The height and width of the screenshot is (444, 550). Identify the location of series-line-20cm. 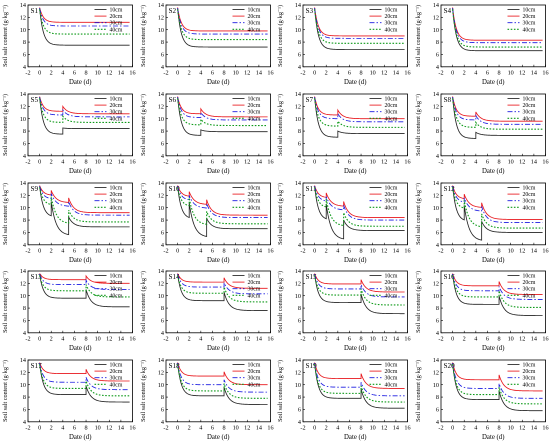
(222, 281).